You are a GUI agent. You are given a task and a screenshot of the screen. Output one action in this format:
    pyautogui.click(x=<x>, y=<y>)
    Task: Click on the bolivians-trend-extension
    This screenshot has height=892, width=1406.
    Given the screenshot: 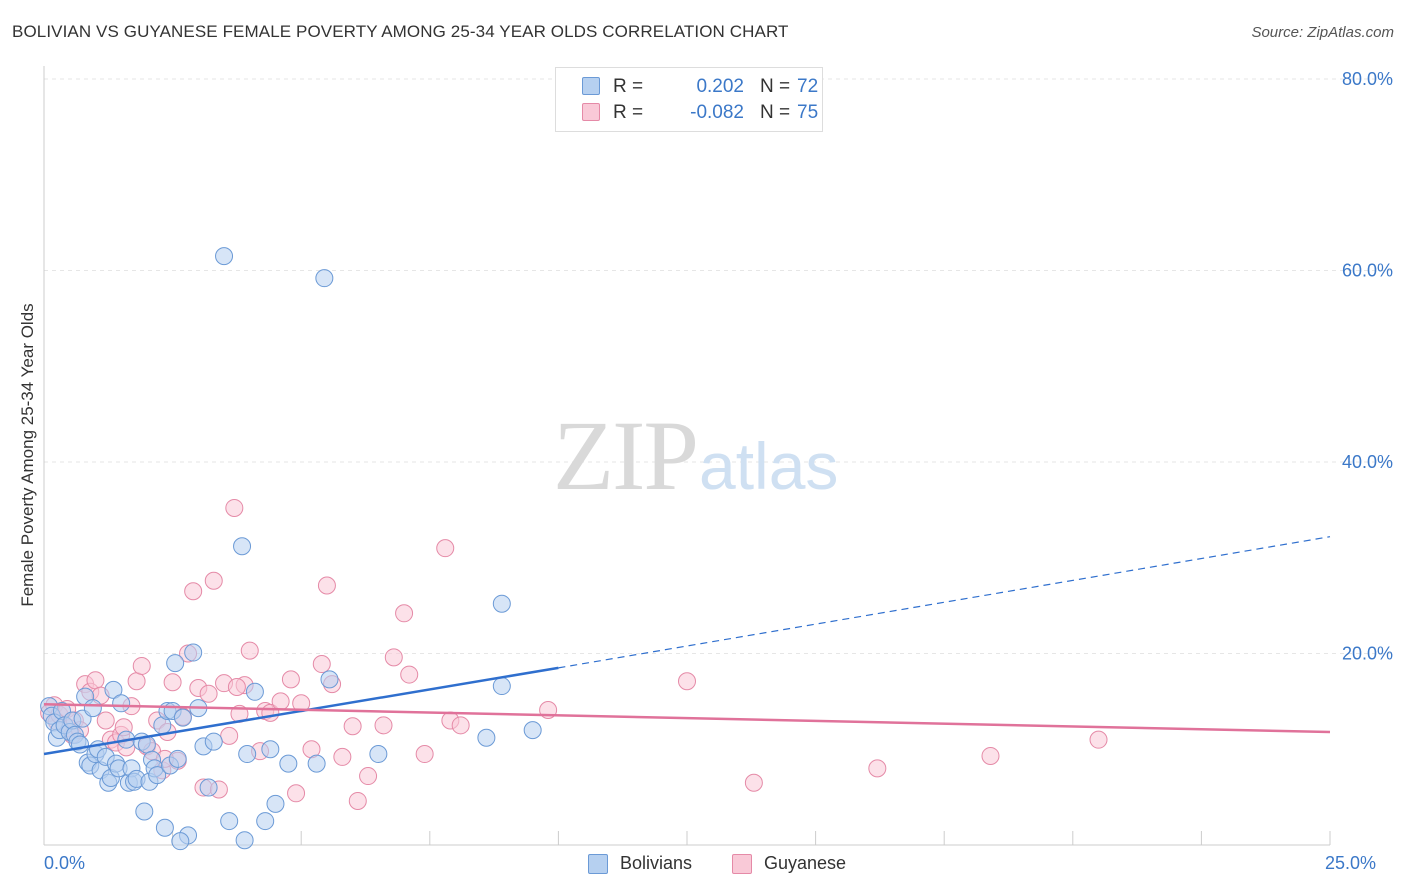 What is the action you would take?
    pyautogui.click(x=944, y=602)
    